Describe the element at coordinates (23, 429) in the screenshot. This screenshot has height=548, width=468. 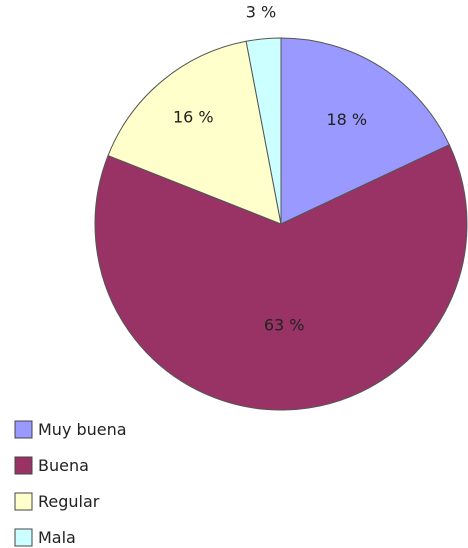
I see `legend-swatch-muy-buena` at that location.